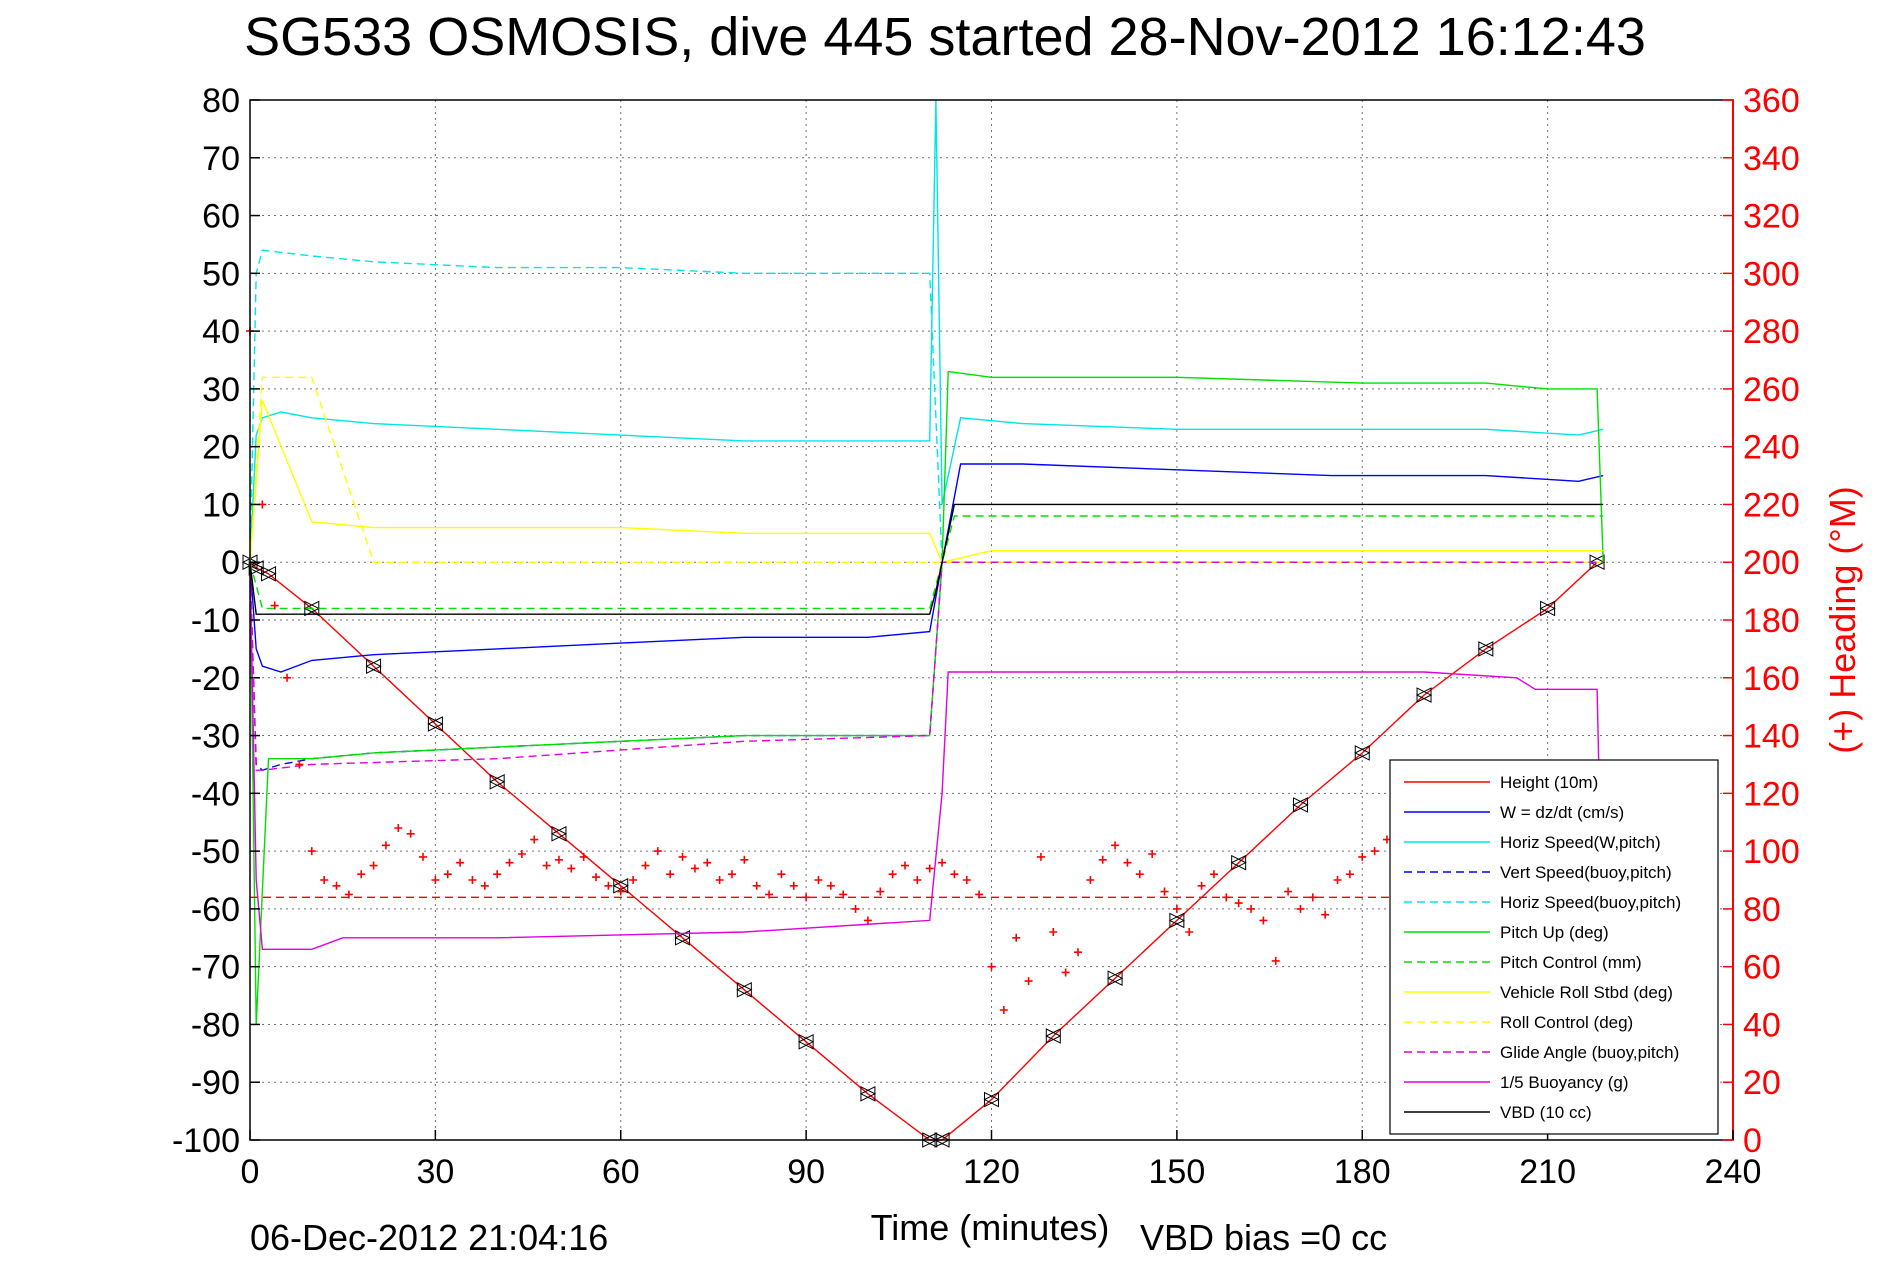 The height and width of the screenshot is (1262, 1891). What do you see at coordinates (1771, 505) in the screenshot?
I see `right-tick-label: 220` at bounding box center [1771, 505].